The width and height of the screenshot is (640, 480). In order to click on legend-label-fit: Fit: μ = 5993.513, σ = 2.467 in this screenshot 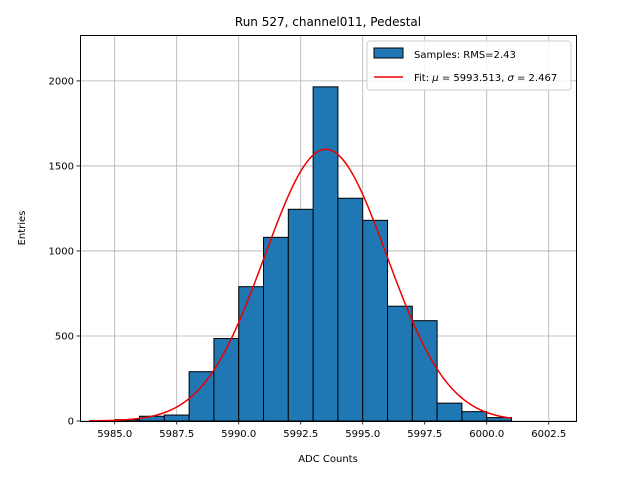, I will do `click(485, 78)`.